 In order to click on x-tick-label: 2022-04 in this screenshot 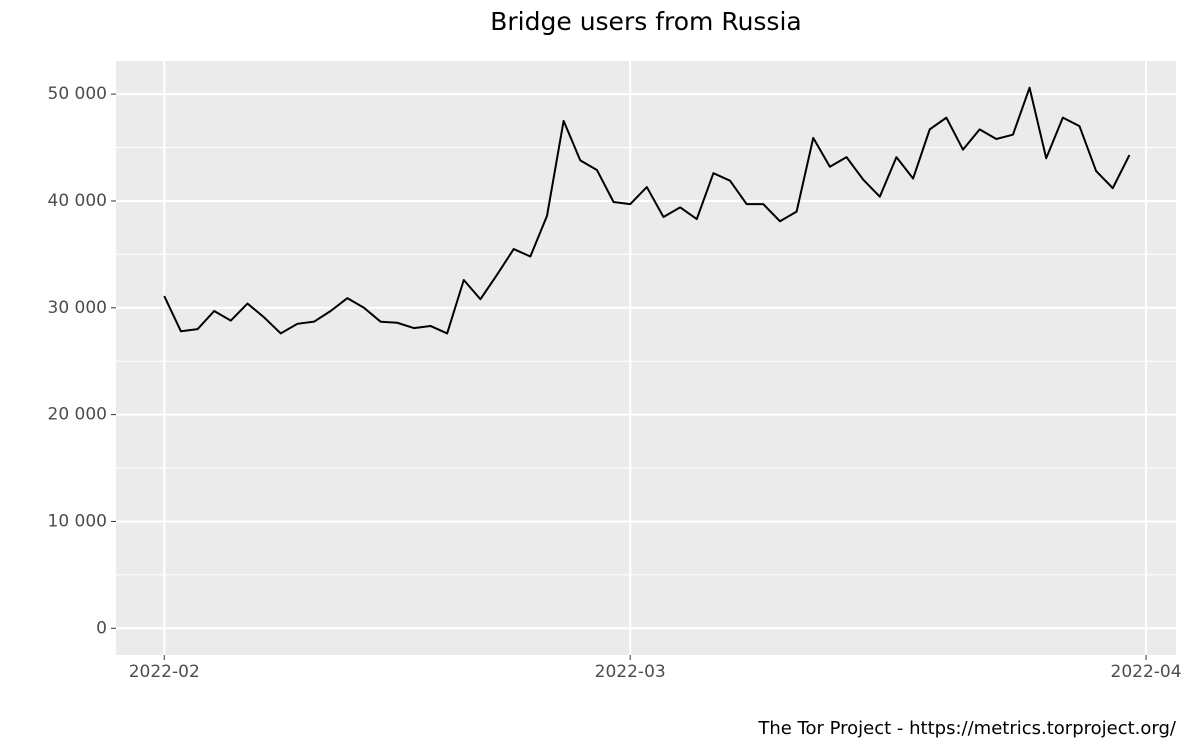, I will do `click(1146, 672)`.